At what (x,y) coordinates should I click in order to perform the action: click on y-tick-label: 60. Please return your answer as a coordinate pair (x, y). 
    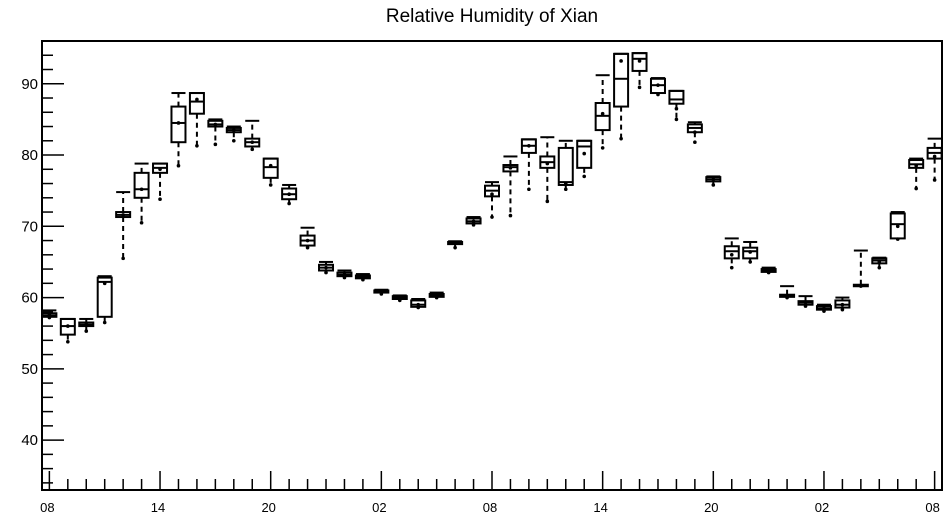
    Looking at the image, I should click on (29, 298).